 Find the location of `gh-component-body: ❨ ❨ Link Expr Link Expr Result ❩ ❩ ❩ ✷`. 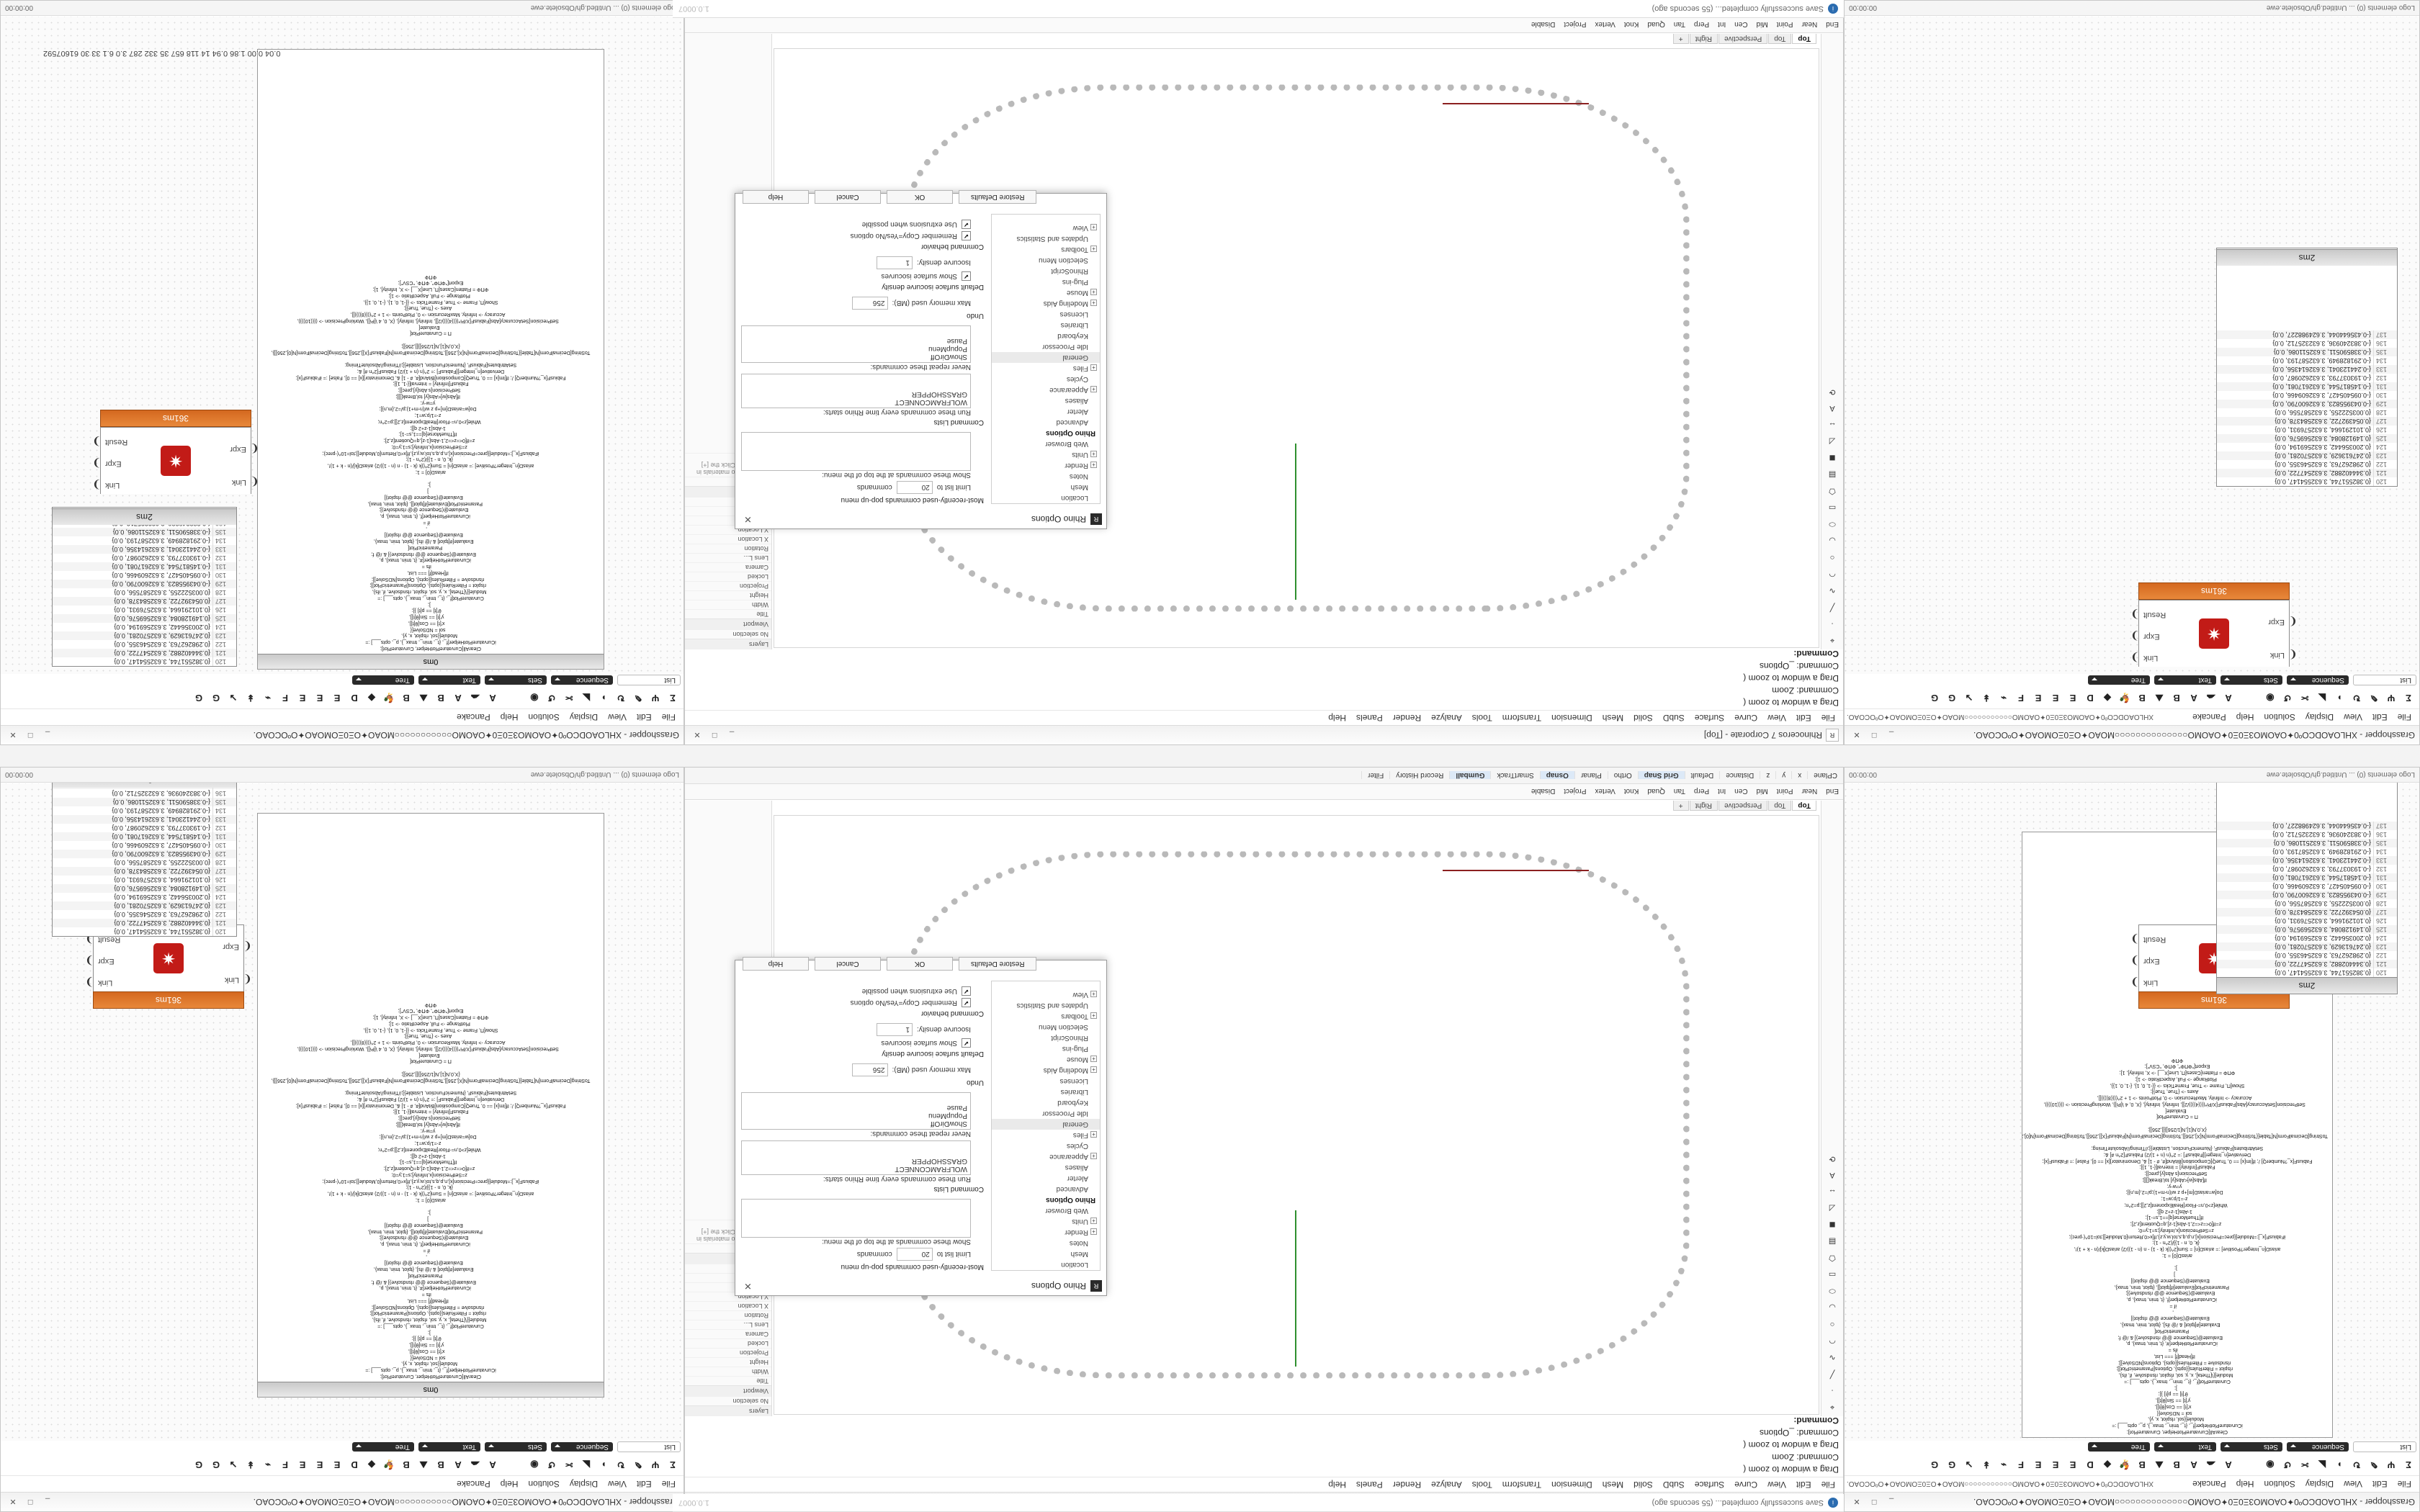

gh-component-body: ❨ ❨ Link Expr Link Expr Result ❩ ❩ ❩ ✷ is located at coordinates (175, 460).